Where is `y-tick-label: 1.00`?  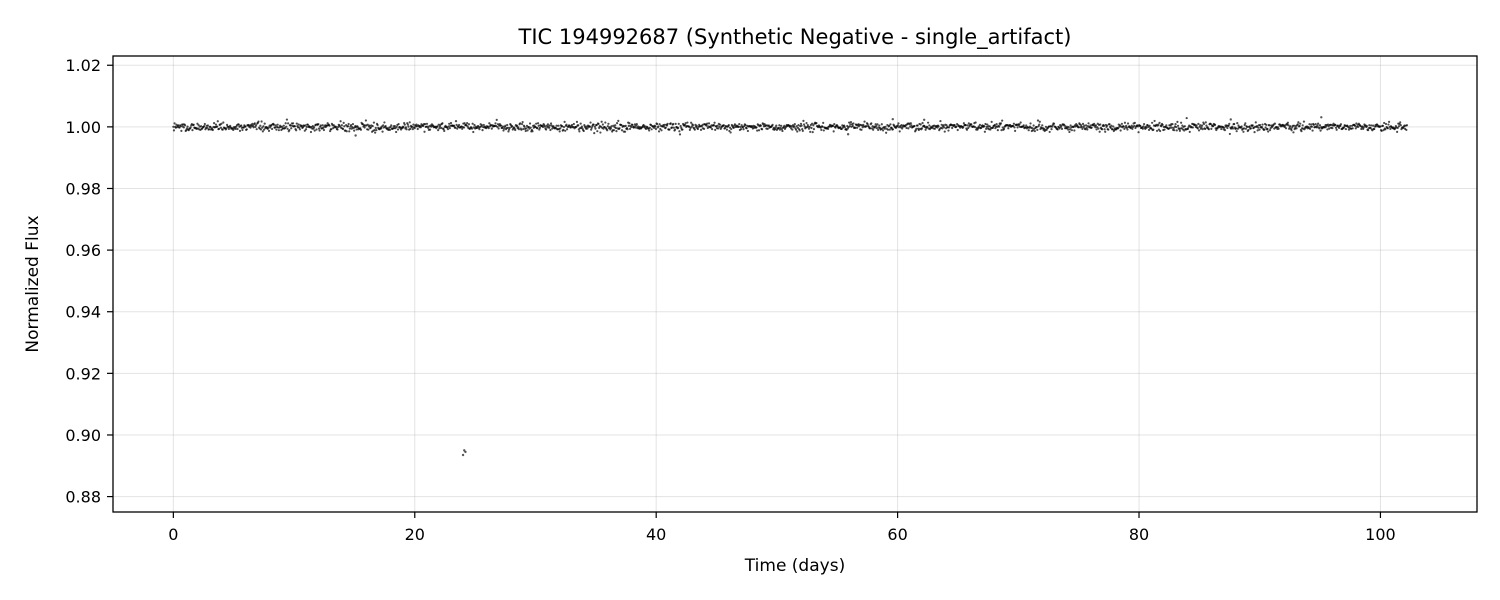
y-tick-label: 1.00 is located at coordinates (83, 127).